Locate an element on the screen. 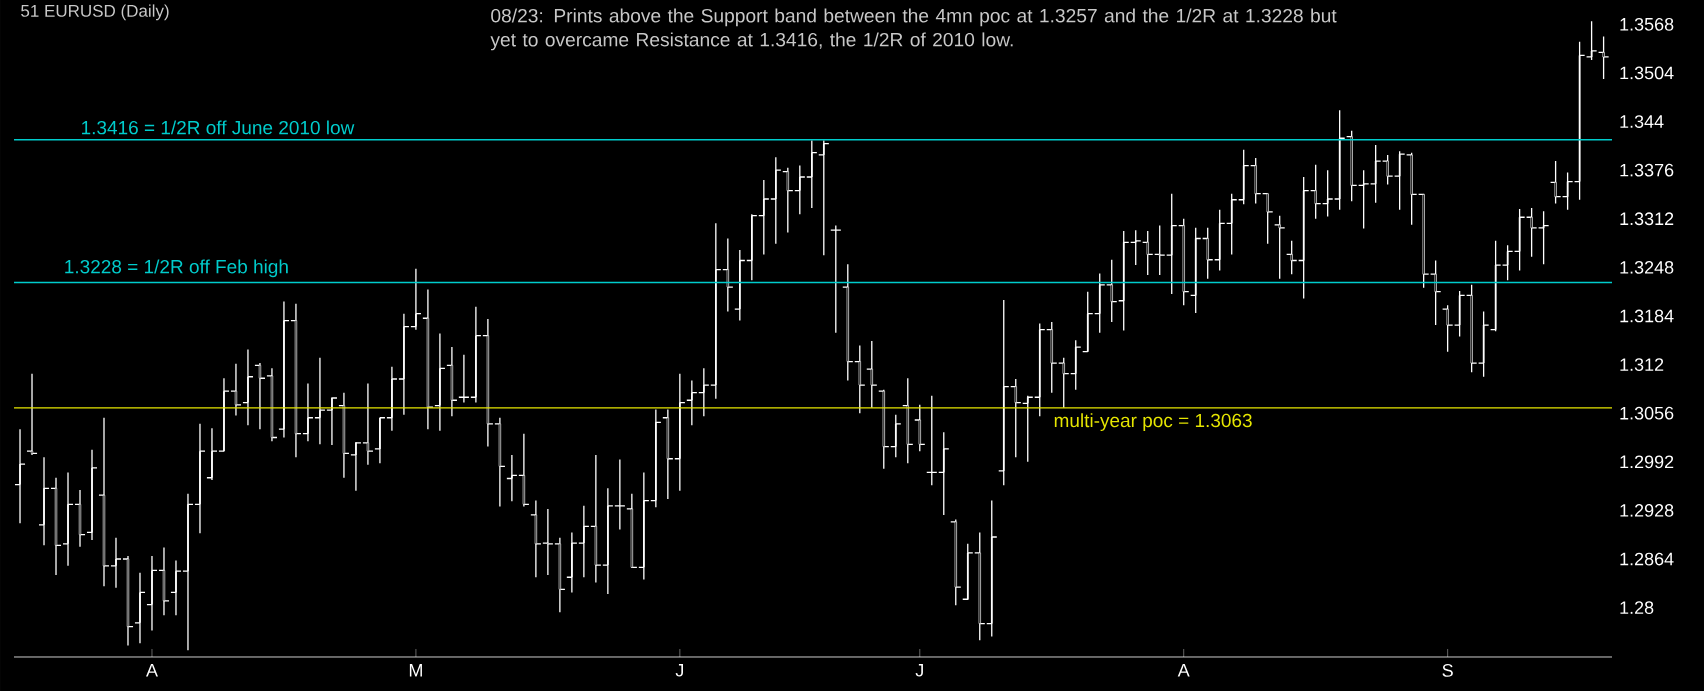 The image size is (1704, 691). ref-line-label: 1.3416 = 1/2R off June 2010 low is located at coordinates (218, 127).